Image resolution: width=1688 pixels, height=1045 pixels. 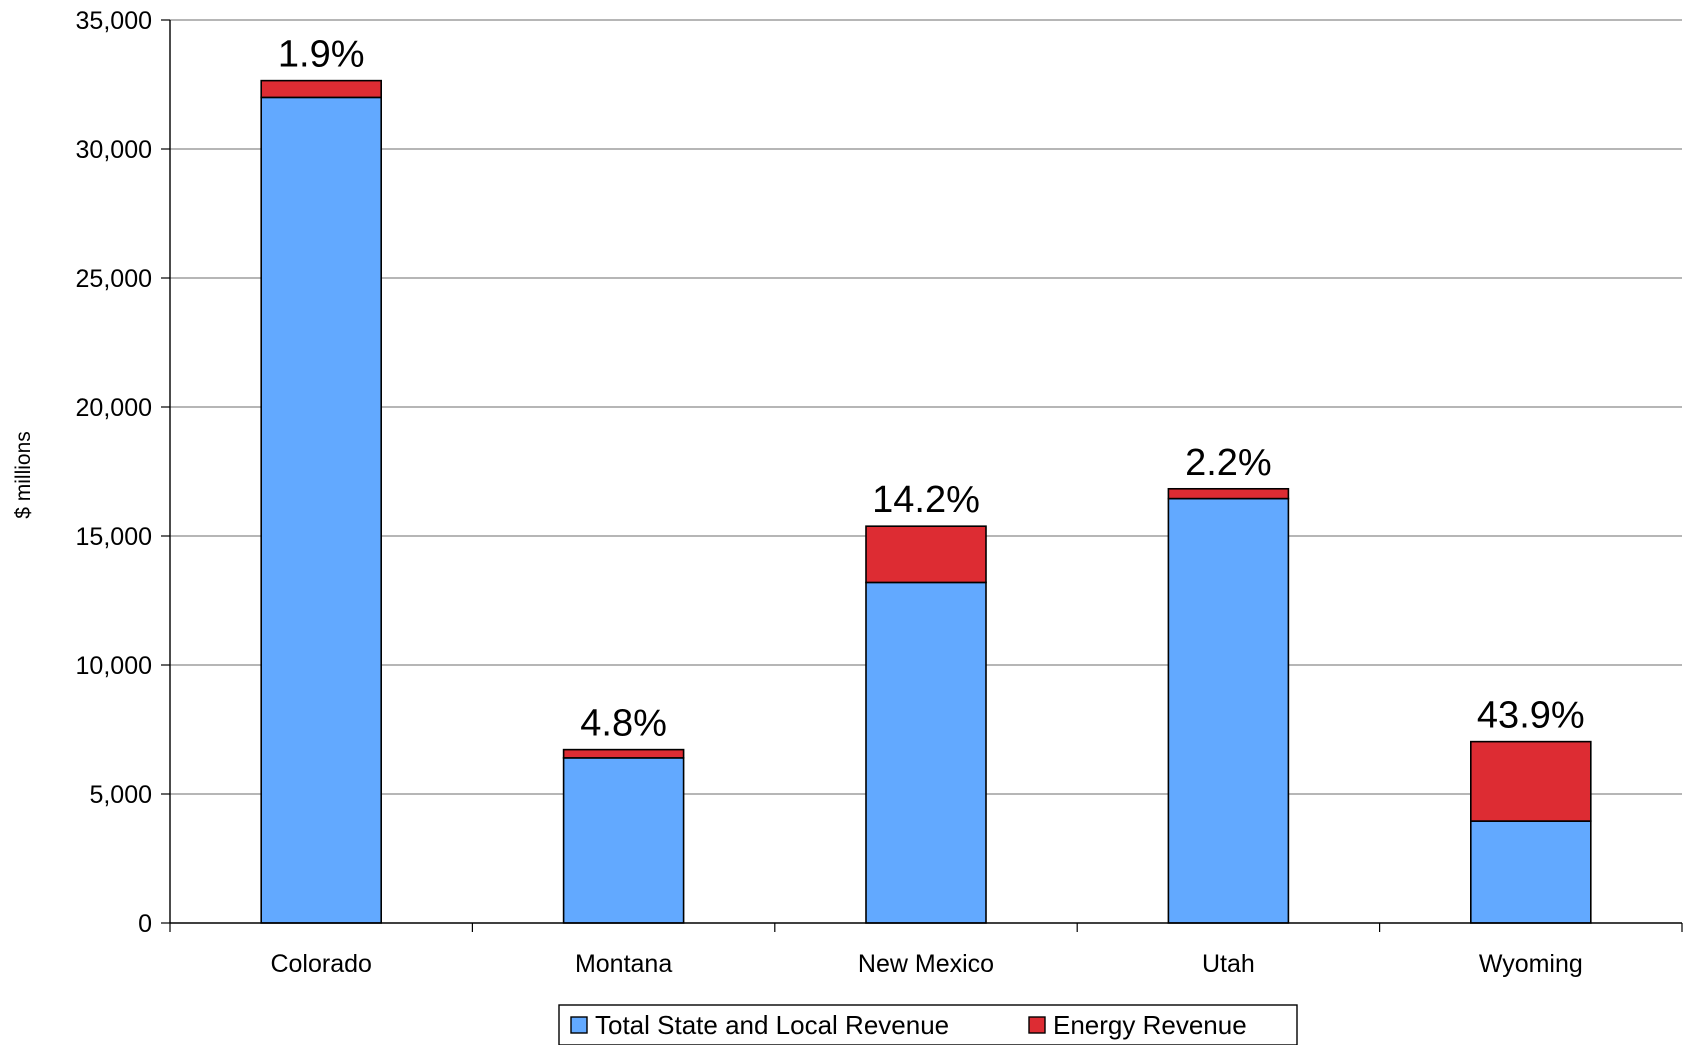 What do you see at coordinates (114, 537) in the screenshot?
I see `y-tick-label: 15,000` at bounding box center [114, 537].